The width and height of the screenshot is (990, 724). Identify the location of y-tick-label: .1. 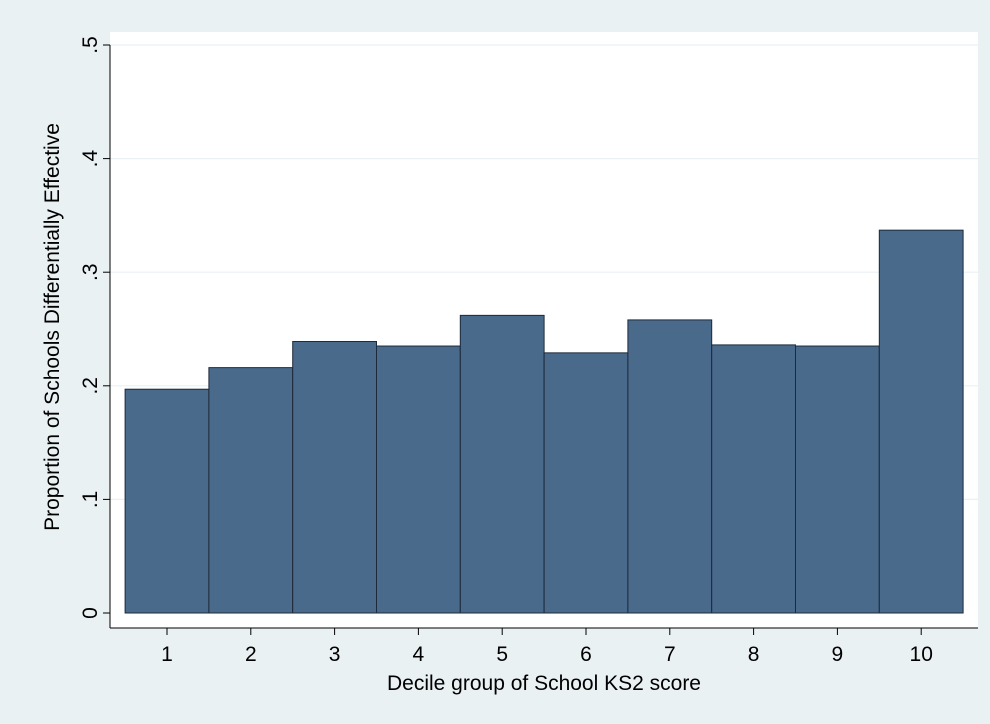
(90, 500).